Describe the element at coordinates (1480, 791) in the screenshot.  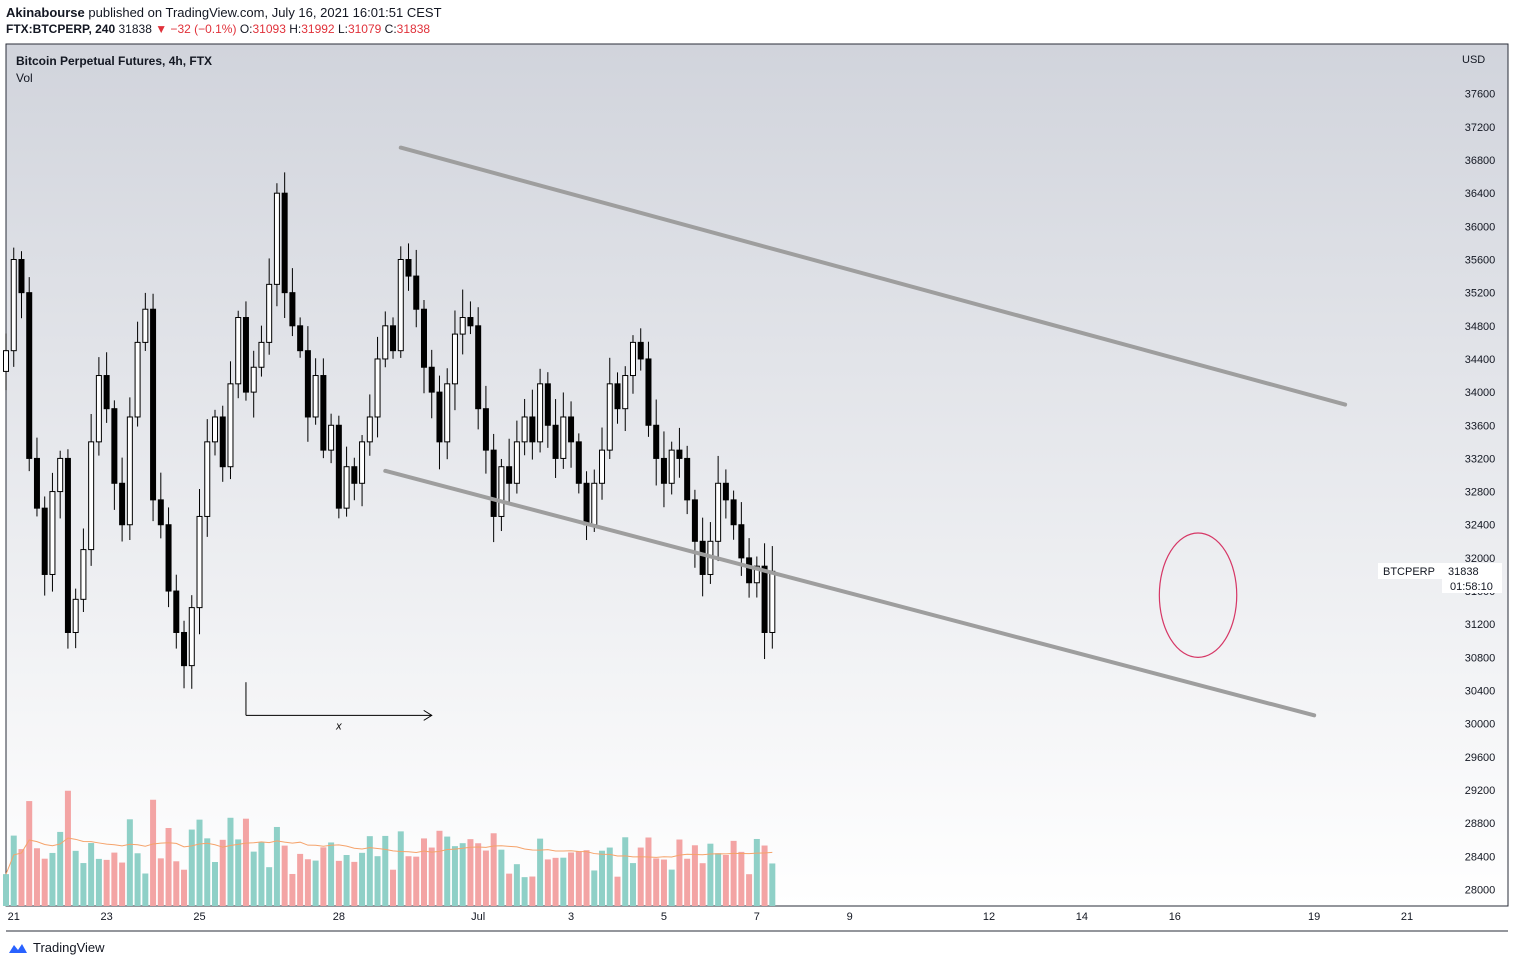
I see `y-tick-label: 29200` at that location.